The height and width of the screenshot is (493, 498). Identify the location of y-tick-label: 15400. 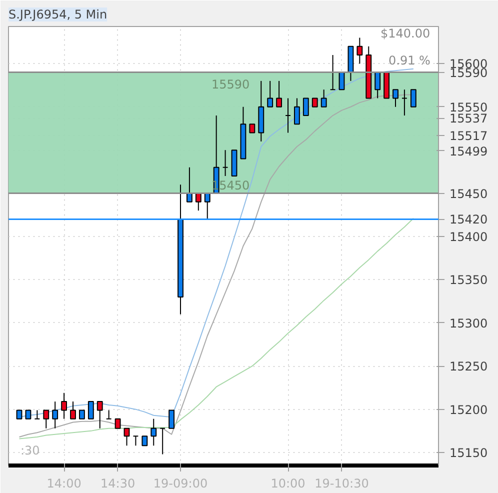
(469, 237).